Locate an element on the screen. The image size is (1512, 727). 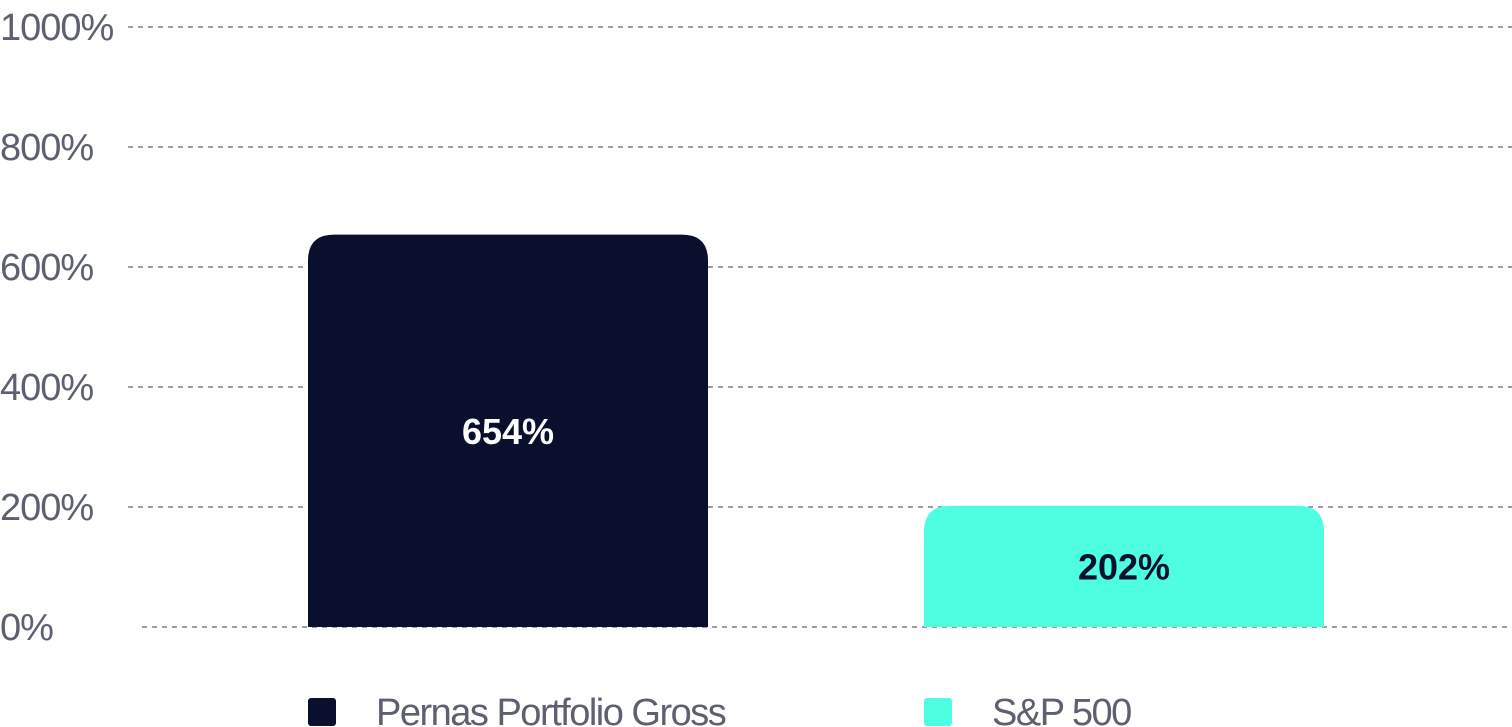
y-tick-label-1: 200% is located at coordinates (46, 508).